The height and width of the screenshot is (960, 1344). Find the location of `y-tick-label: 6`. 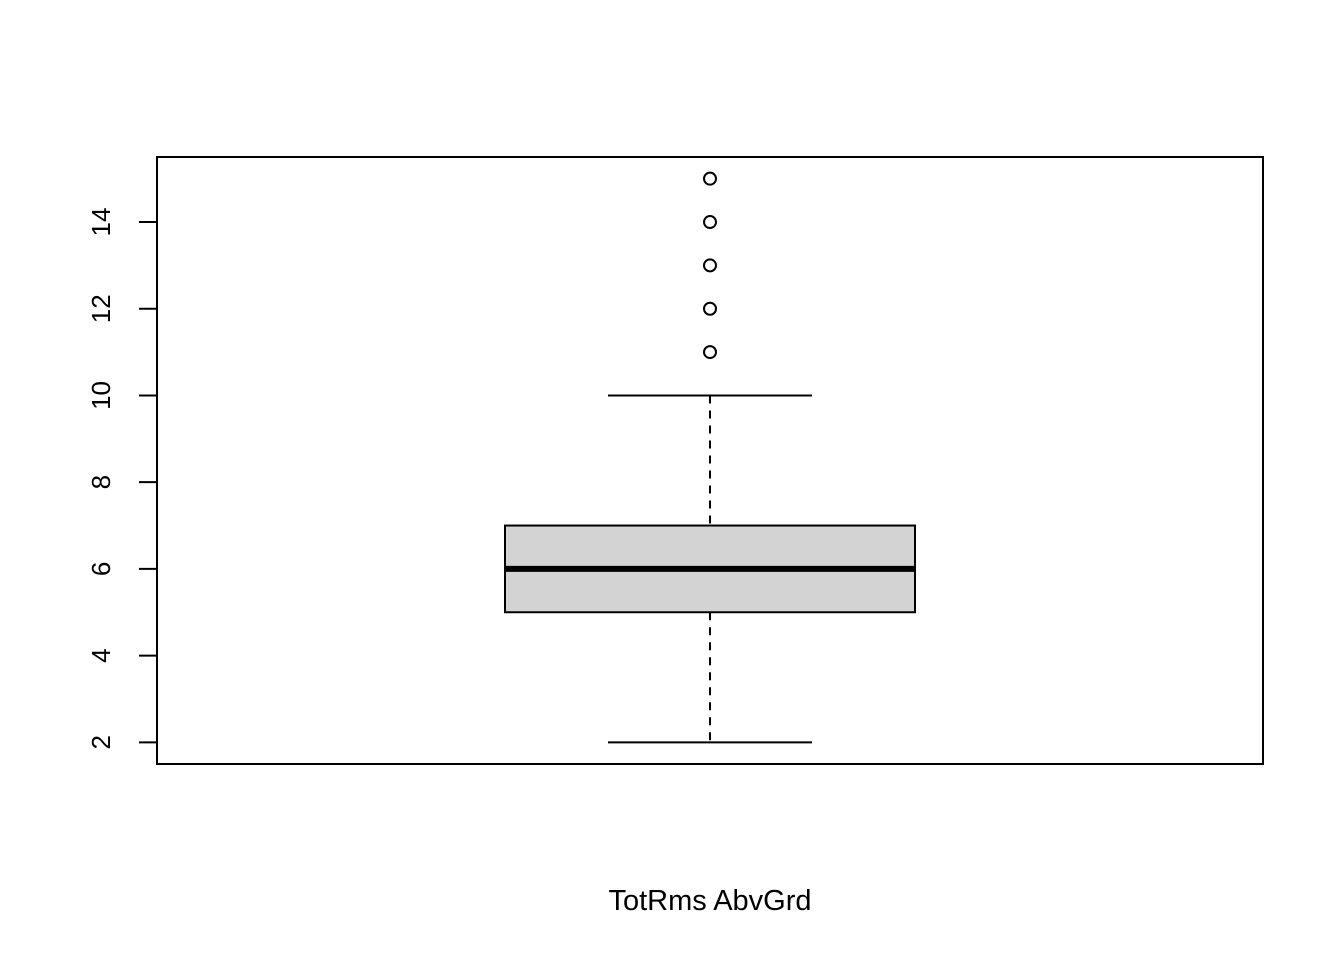

y-tick-label: 6 is located at coordinates (101, 569).